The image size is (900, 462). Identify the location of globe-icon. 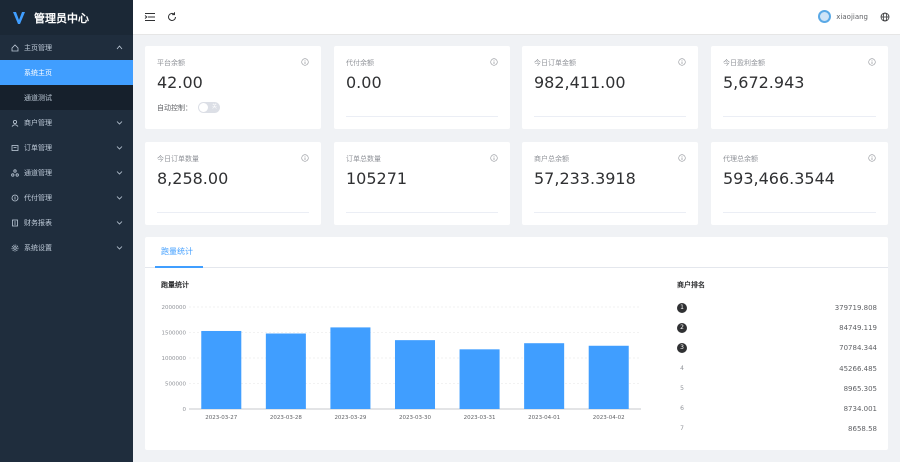
(885, 17).